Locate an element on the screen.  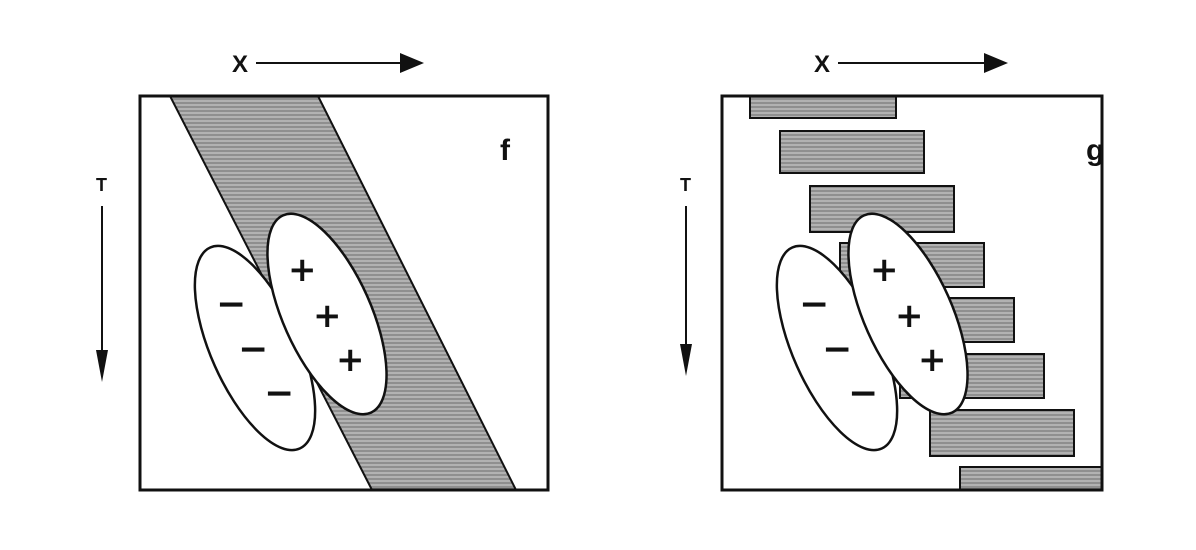
panel-label: g is located at coordinates (1095, 150).